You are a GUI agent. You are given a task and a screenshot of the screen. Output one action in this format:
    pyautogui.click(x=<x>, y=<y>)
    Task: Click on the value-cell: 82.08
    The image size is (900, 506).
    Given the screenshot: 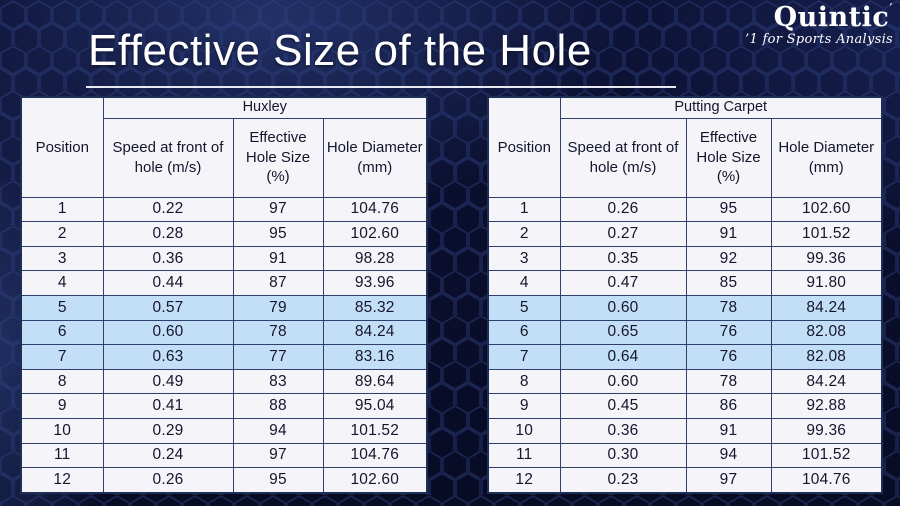 What is the action you would take?
    pyautogui.click(x=826, y=332)
    